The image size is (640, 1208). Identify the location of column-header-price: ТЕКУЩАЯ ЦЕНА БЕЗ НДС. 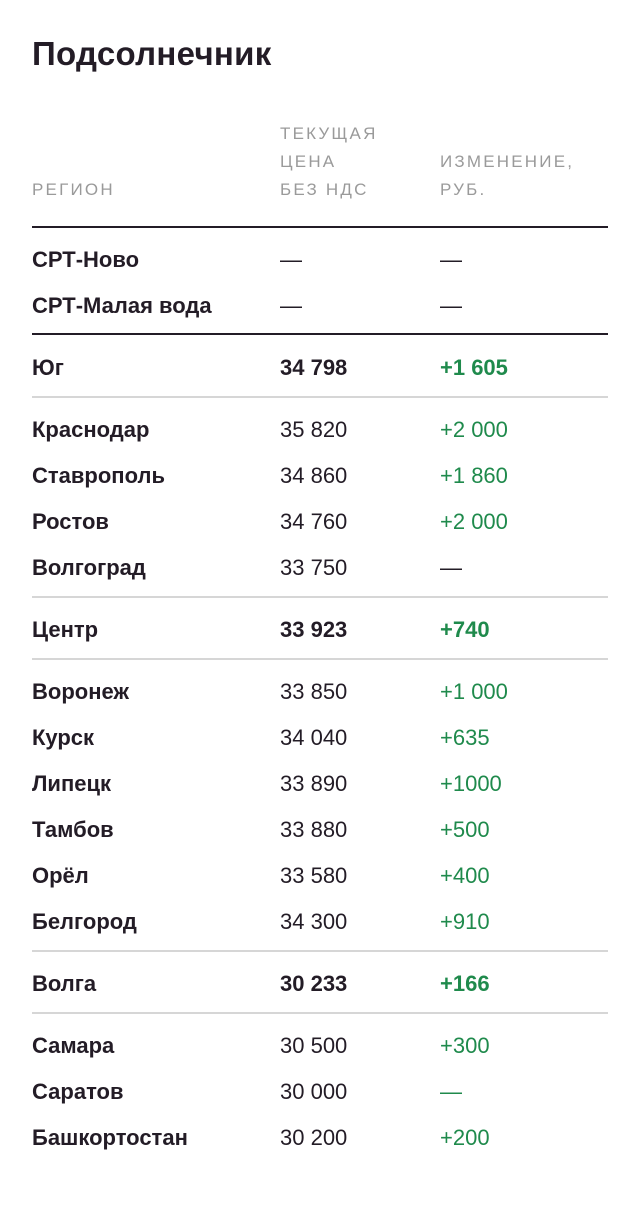
(329, 162).